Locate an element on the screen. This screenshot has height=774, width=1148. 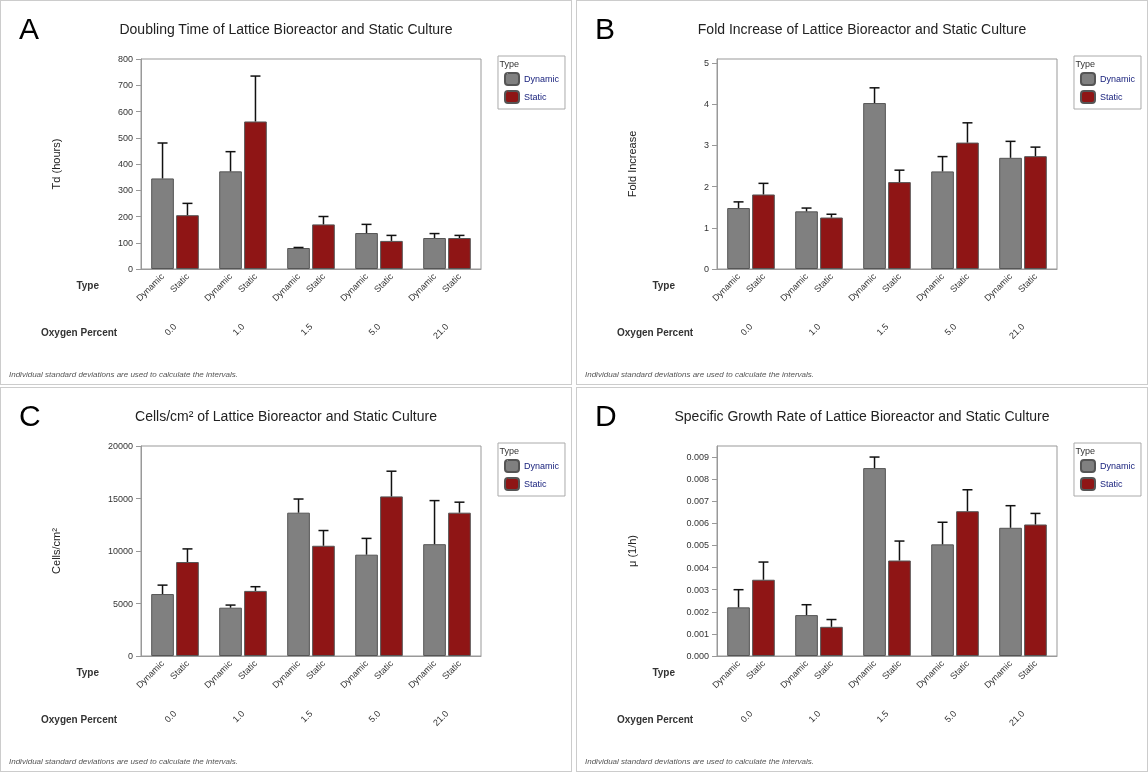
y-tick-label: 0.001 is located at coordinates (697, 633).